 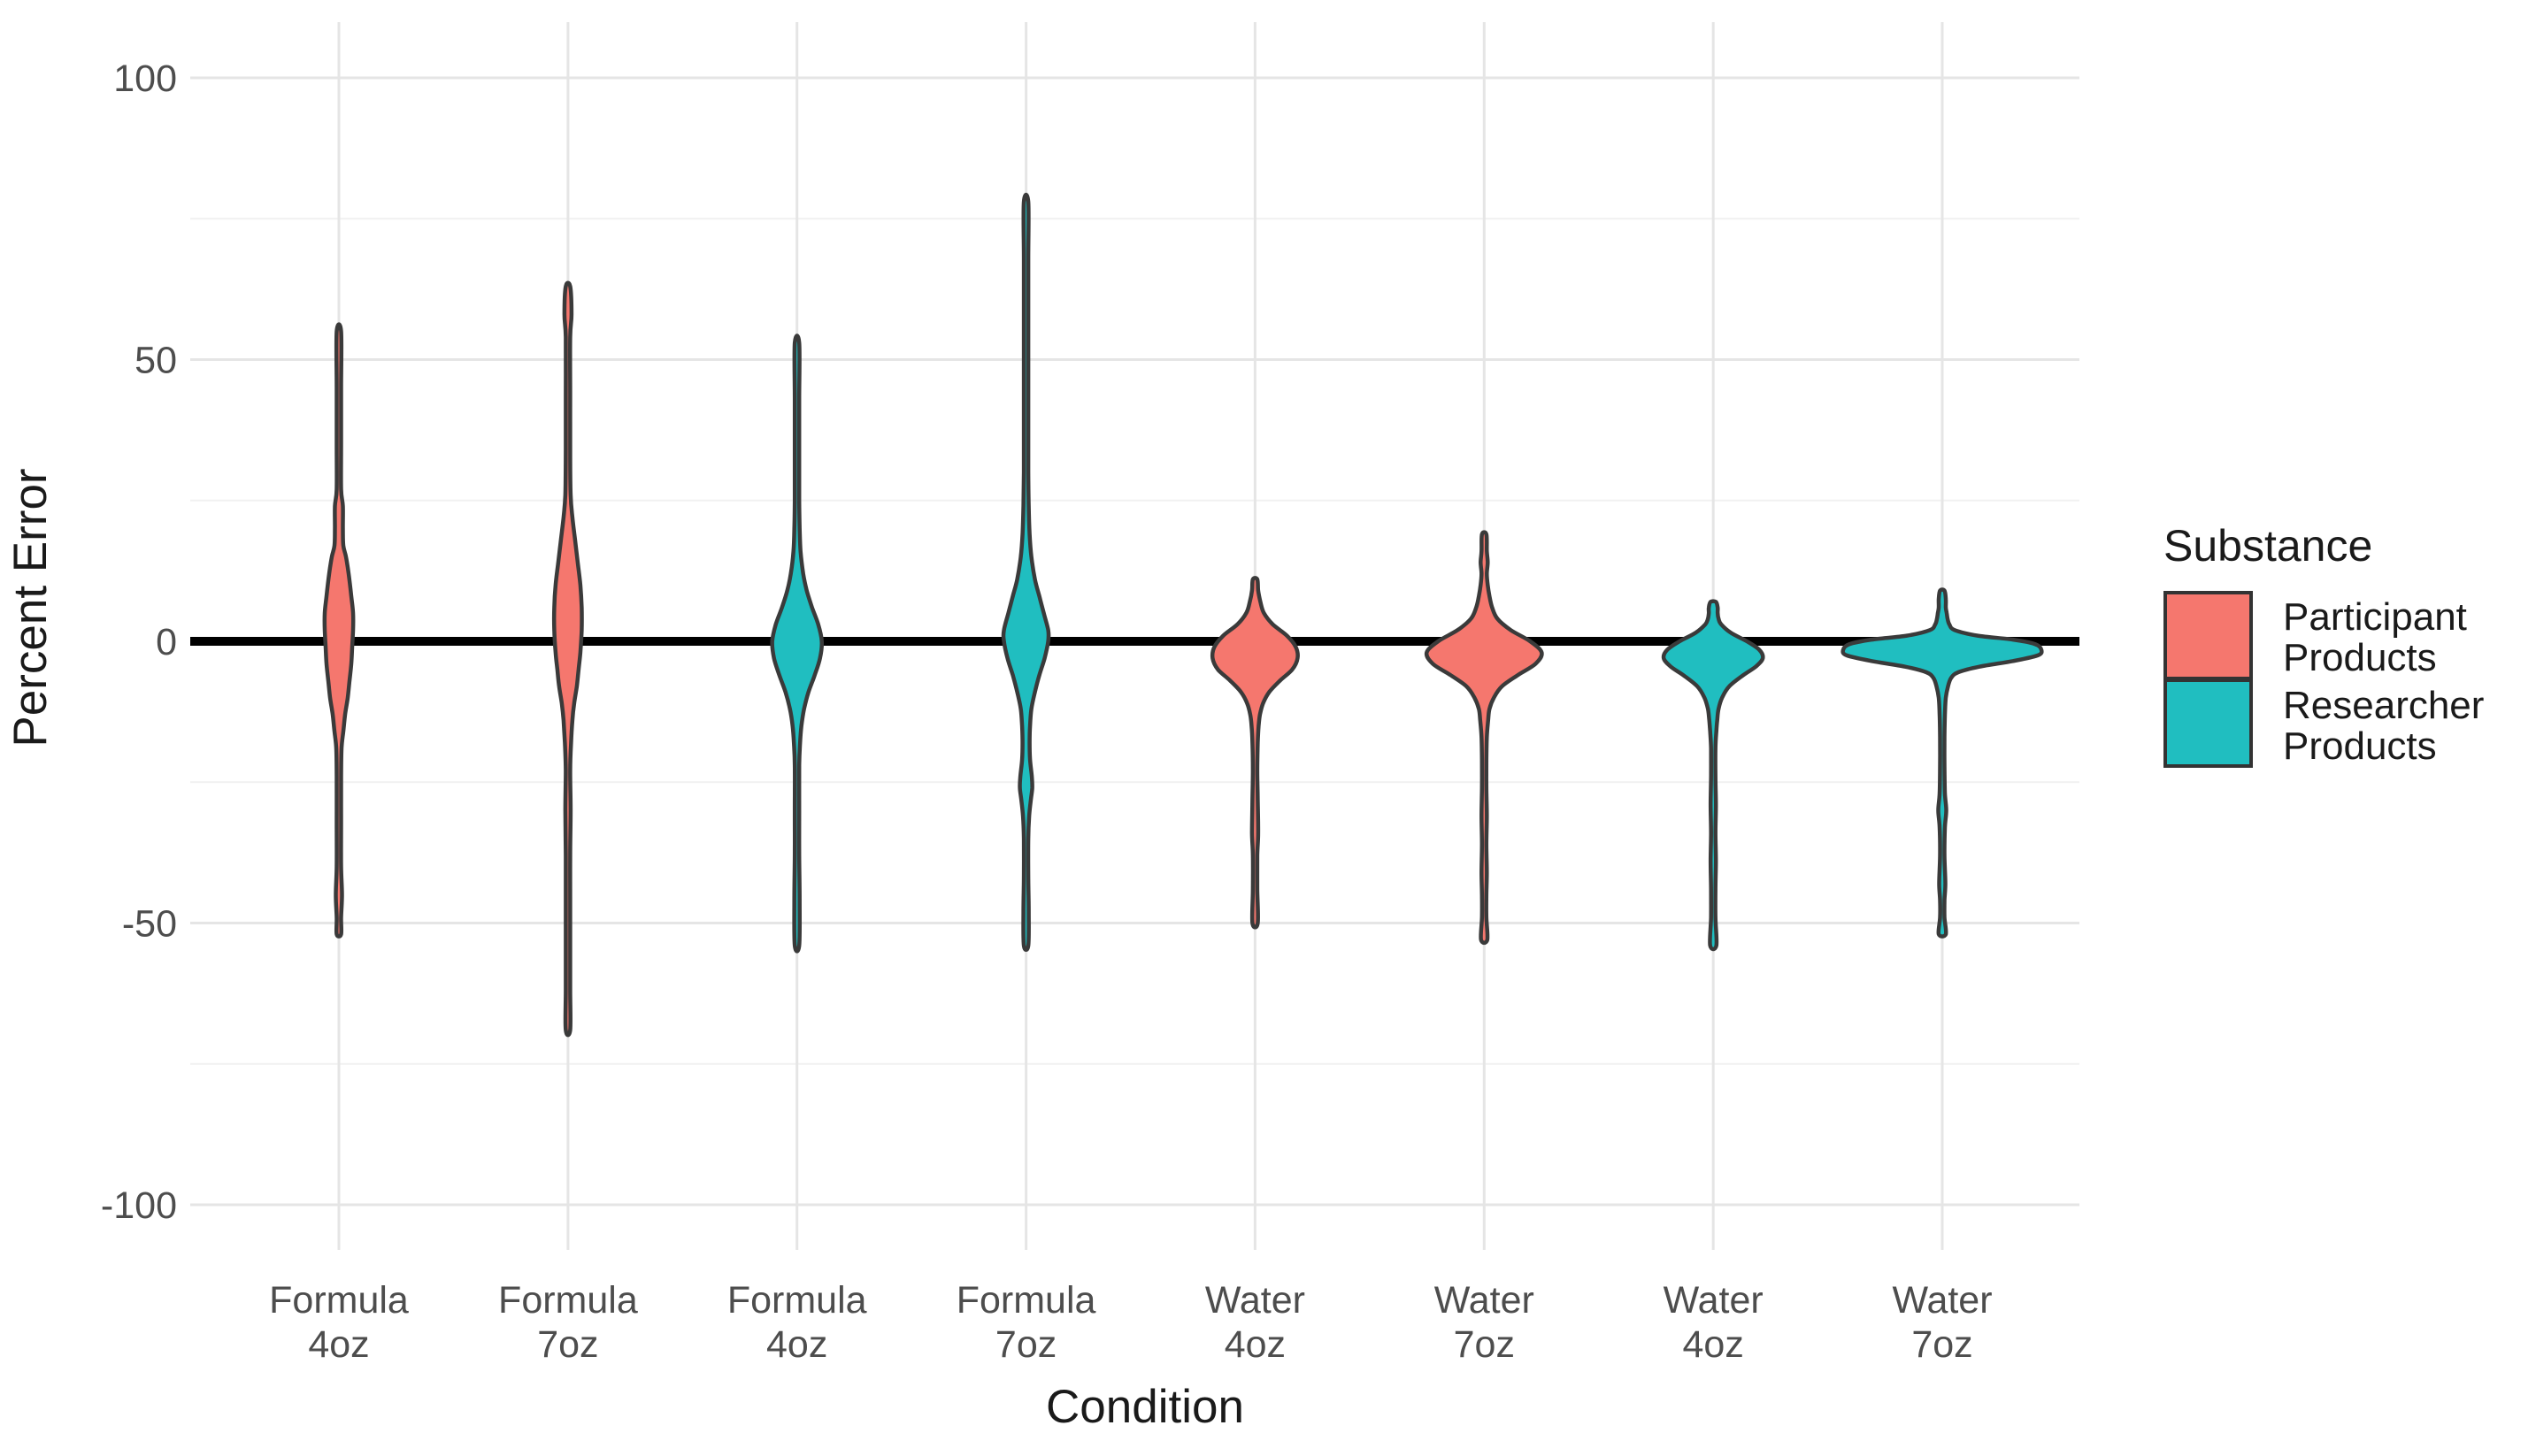 I want to click on y-tick-label: 0, so click(x=167, y=642).